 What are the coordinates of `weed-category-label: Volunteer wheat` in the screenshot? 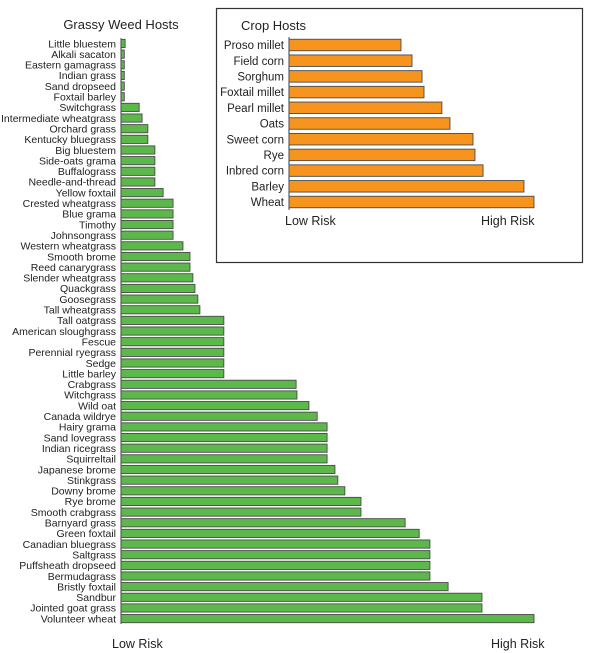 It's located at (78, 619).